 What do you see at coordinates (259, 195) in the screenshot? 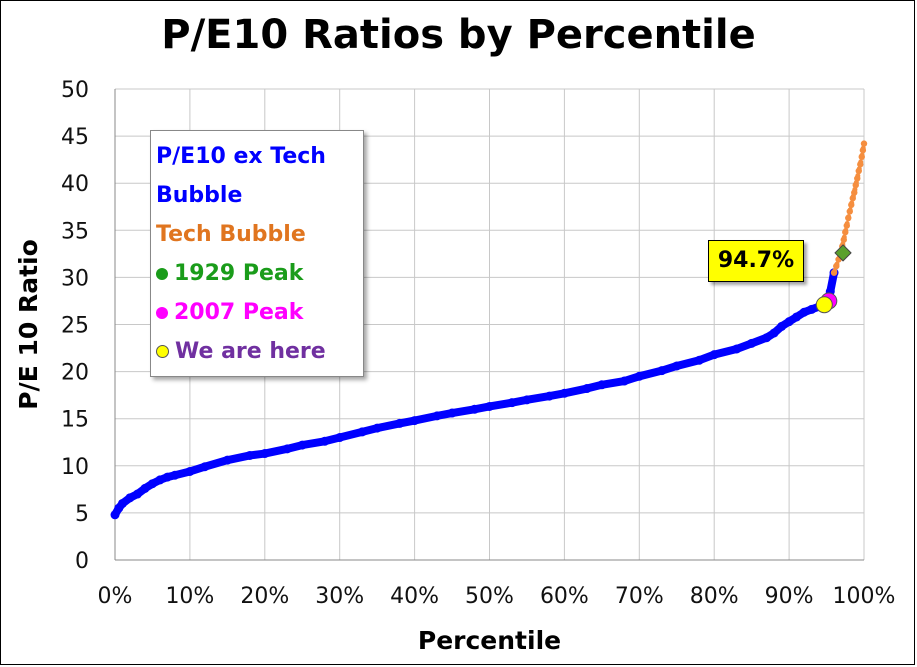
I see `legend-entry-ex-tech-cont: Bubble` at bounding box center [259, 195].